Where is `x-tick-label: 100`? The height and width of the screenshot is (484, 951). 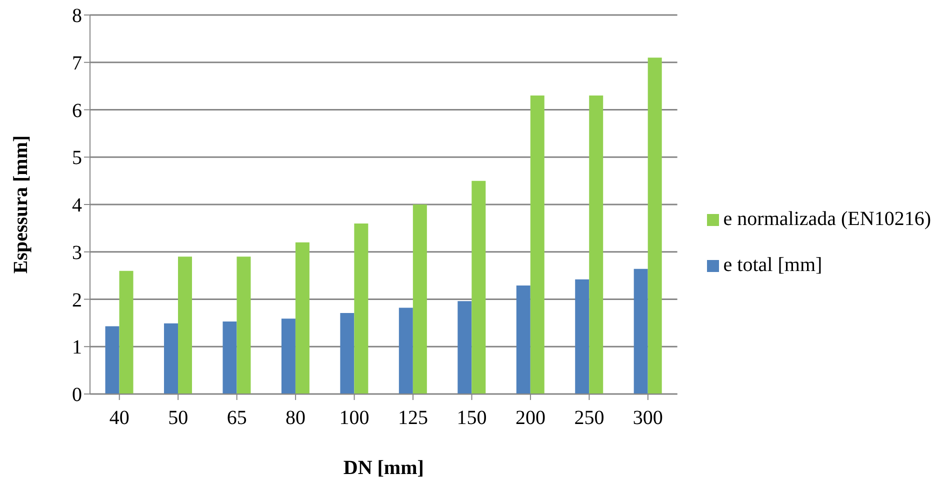 x-tick-label: 100 is located at coordinates (354, 418).